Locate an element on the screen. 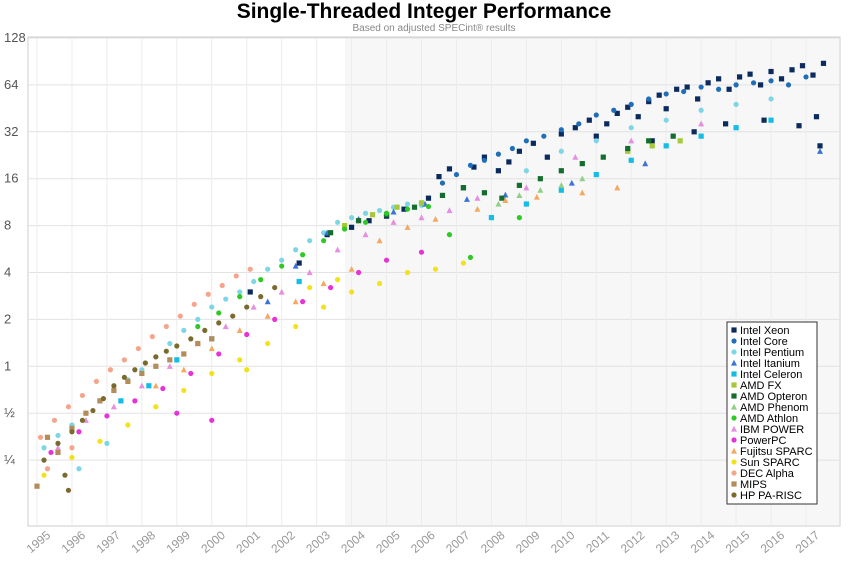  y-axis: ¼ ½ 1 2 4 8 16 32 64 128 is located at coordinates (15, 248).